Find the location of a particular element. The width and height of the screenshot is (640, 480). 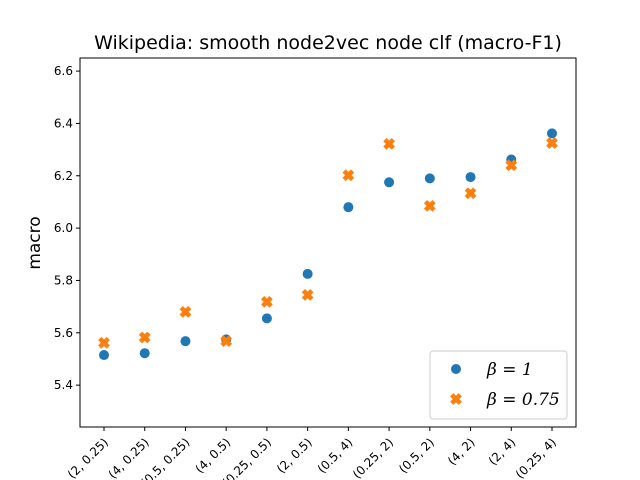

y-axis: 5.4 5.6 5.8 6.0 6.2 6.4 6.6 is located at coordinates (67, 228).